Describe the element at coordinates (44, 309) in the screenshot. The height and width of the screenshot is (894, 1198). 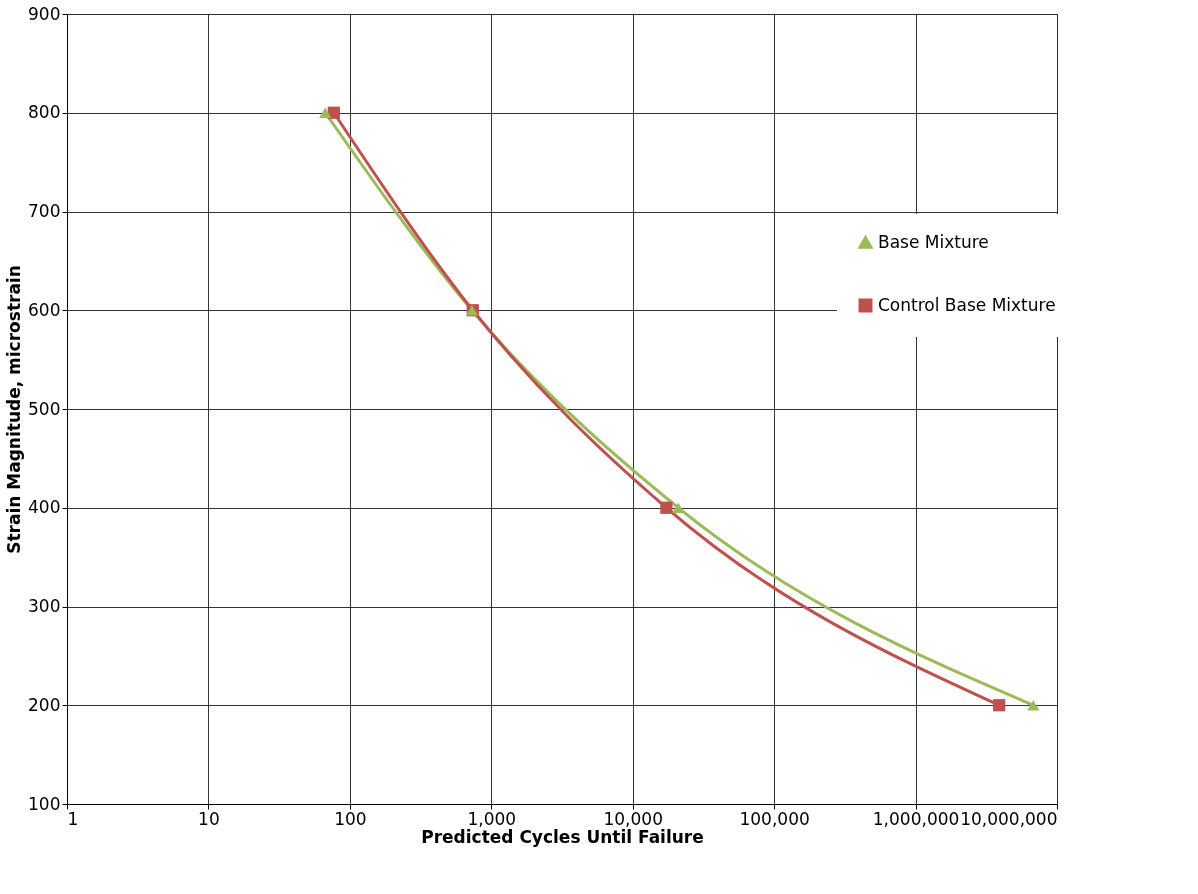
I see `y-tick-label: 600` at that location.